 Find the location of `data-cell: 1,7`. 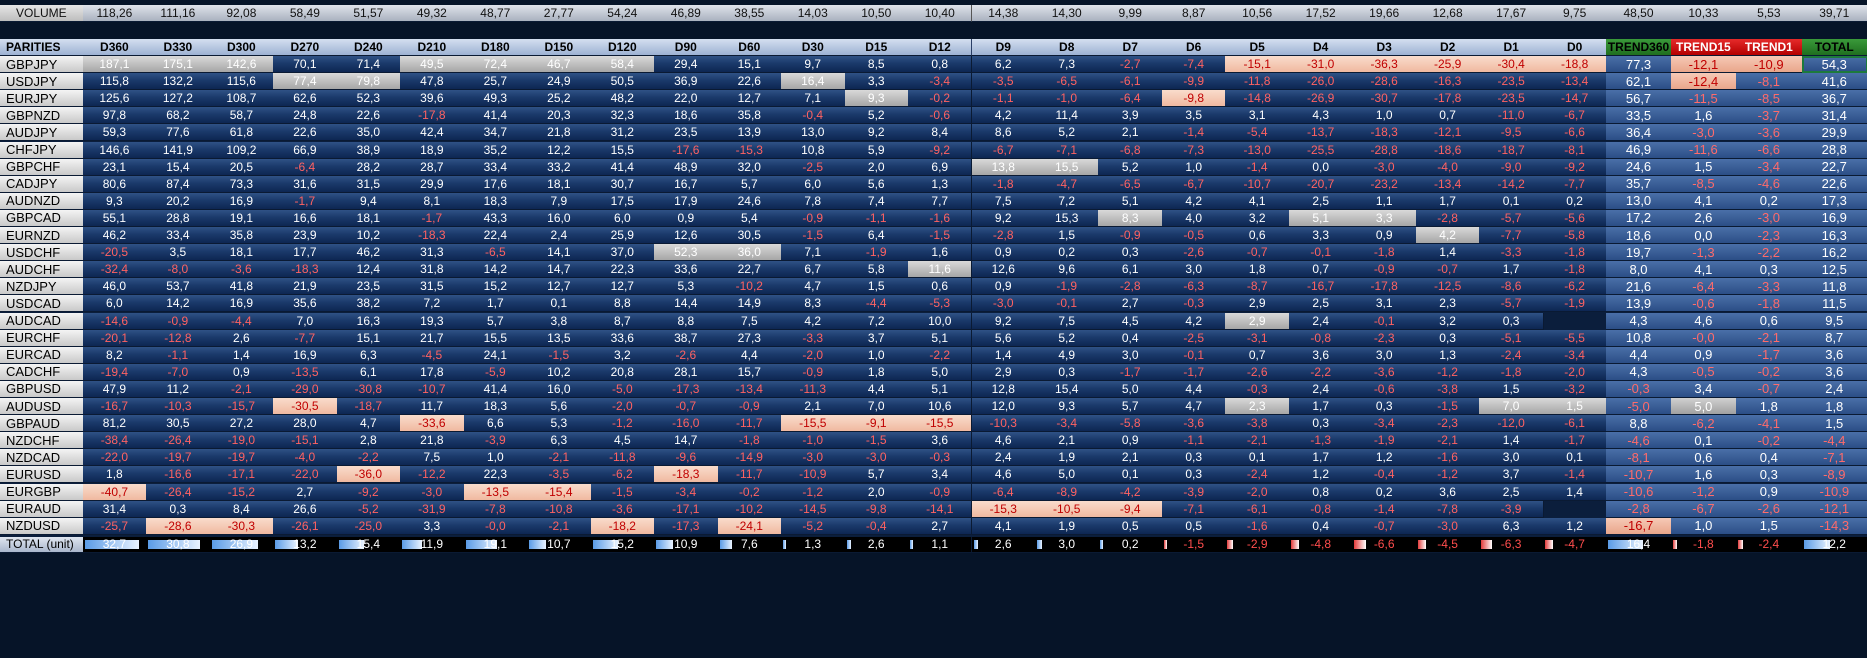

data-cell: 1,7 is located at coordinates (1321, 458).